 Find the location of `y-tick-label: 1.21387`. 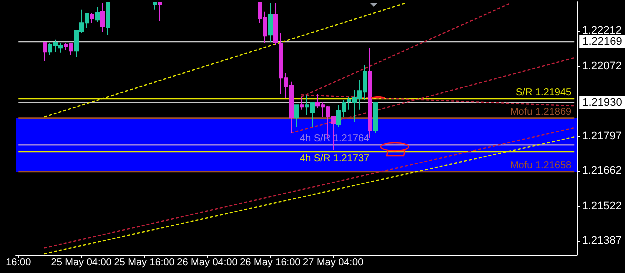

y-tick-label: 1.21387 is located at coordinates (602, 241).